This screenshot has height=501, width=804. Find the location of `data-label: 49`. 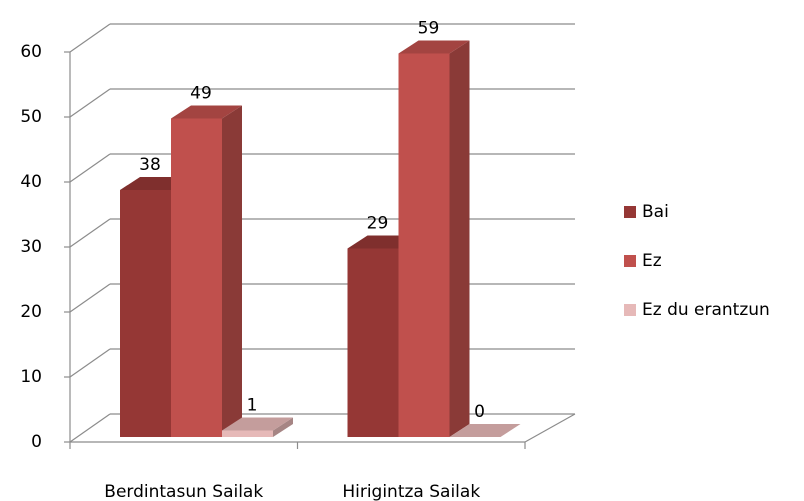

data-label: 49 is located at coordinates (201, 94).